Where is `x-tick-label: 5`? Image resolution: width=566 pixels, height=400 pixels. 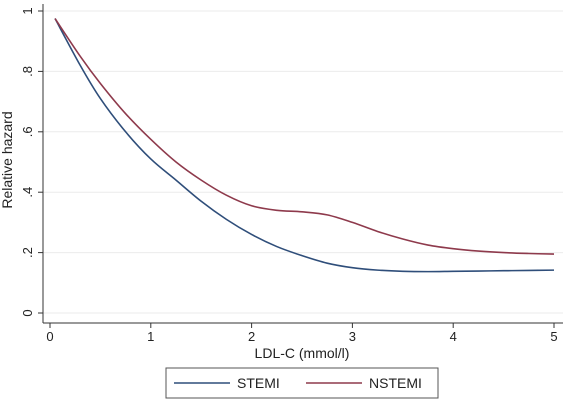
x-tick-label: 5 is located at coordinates (553, 336).